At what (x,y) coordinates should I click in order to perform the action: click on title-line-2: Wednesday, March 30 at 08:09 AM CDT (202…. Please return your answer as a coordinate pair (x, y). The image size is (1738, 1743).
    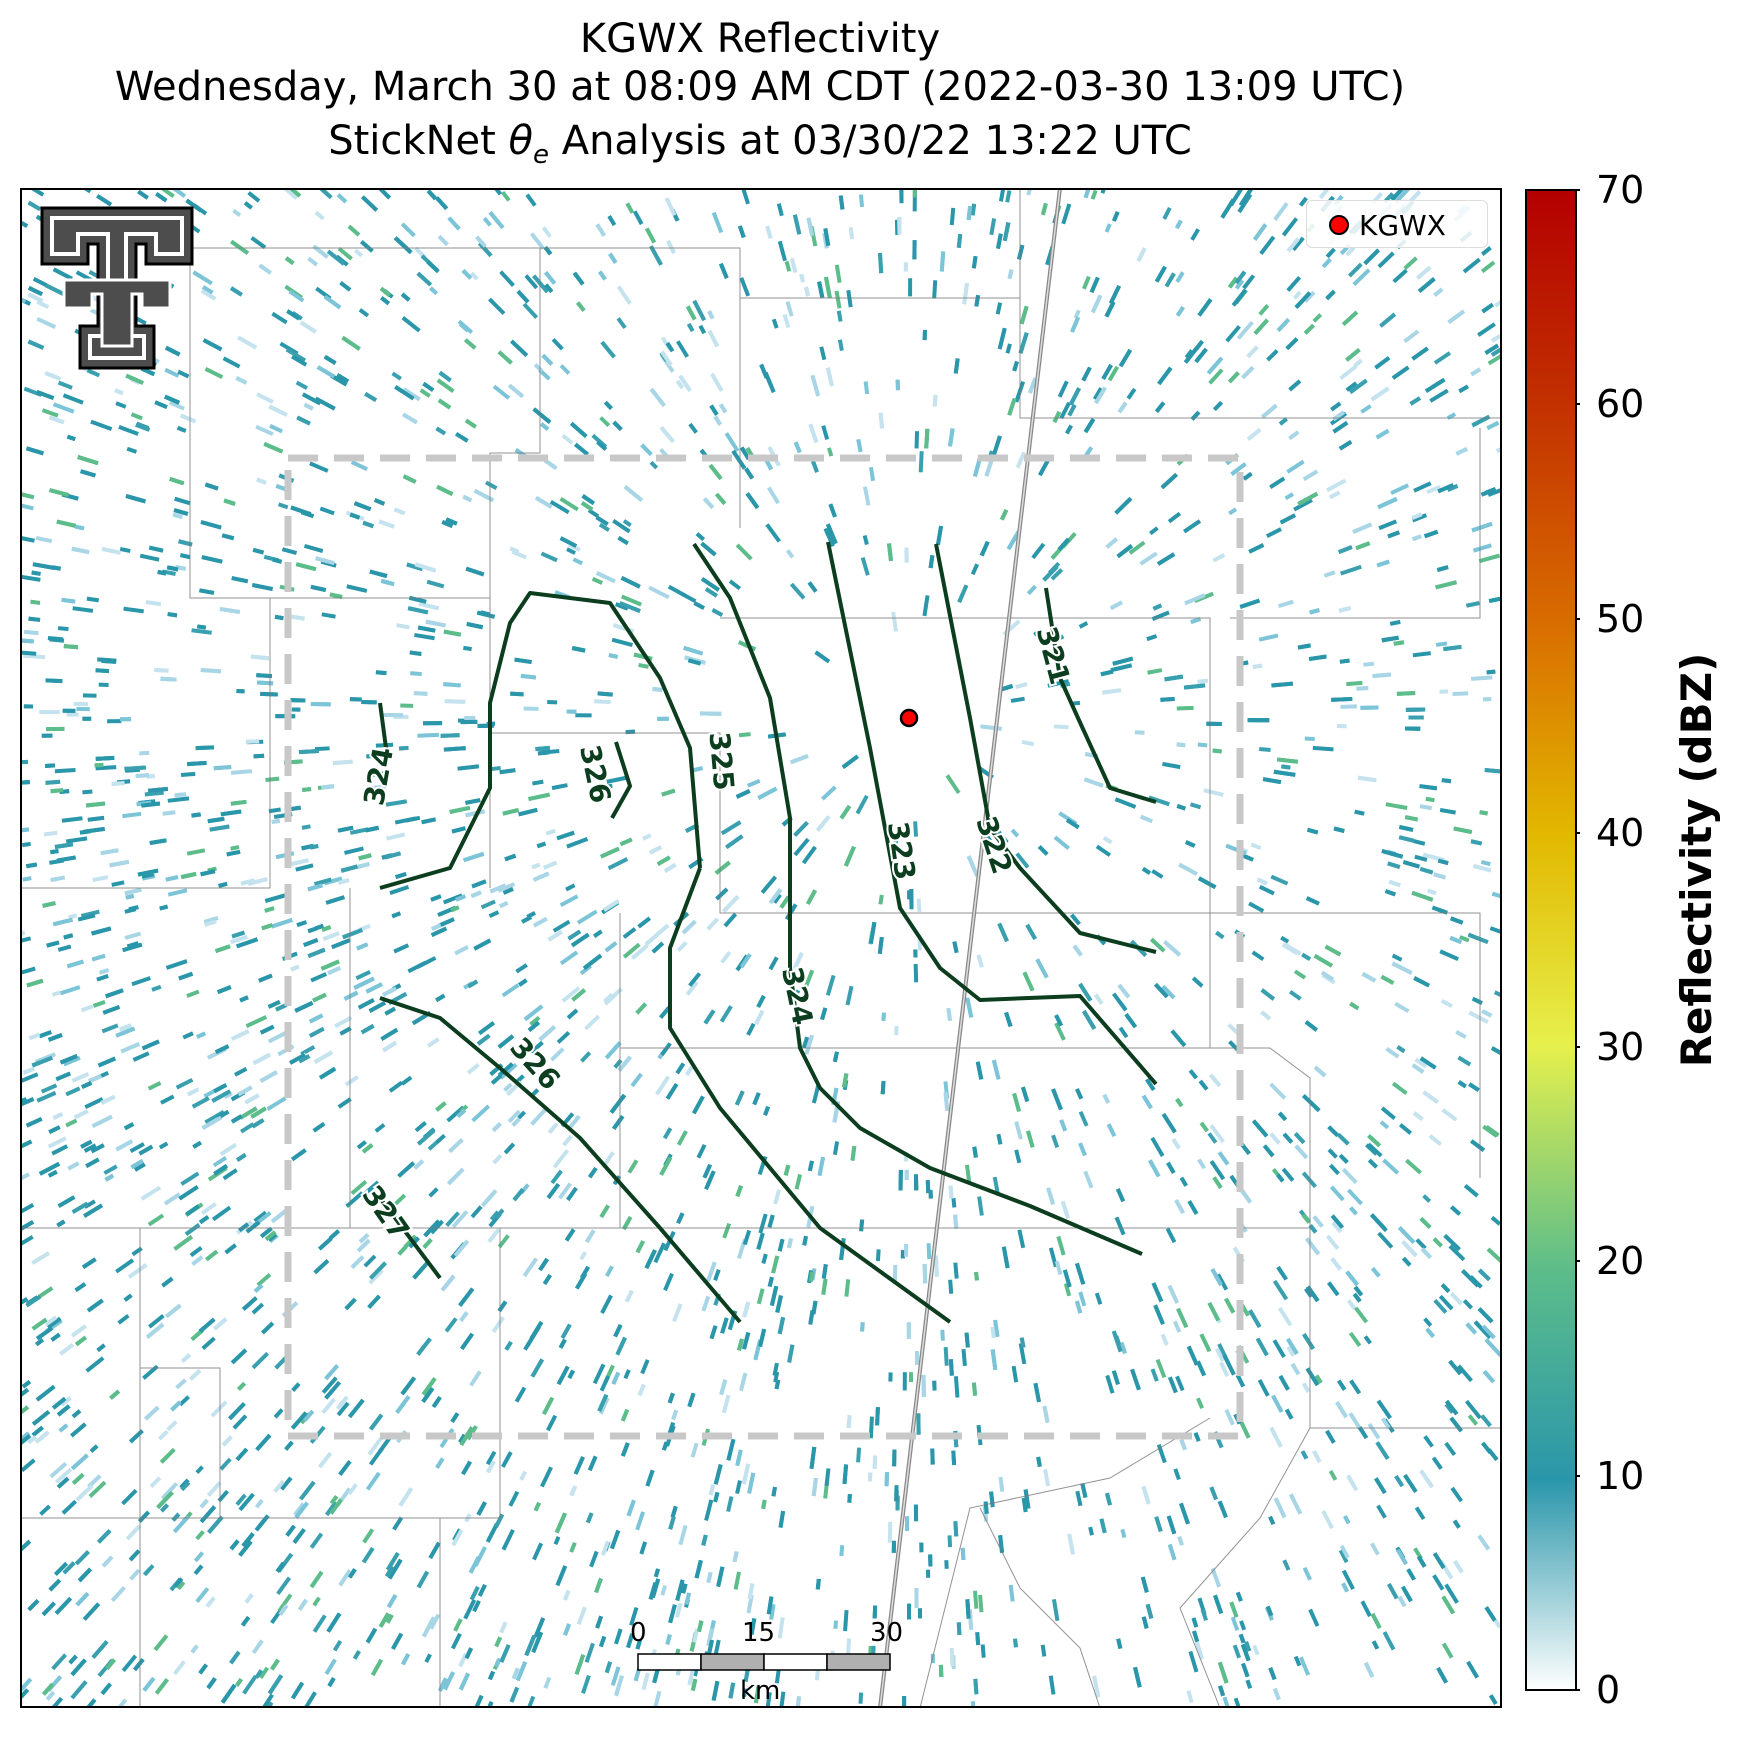
    Looking at the image, I should click on (760, 87).